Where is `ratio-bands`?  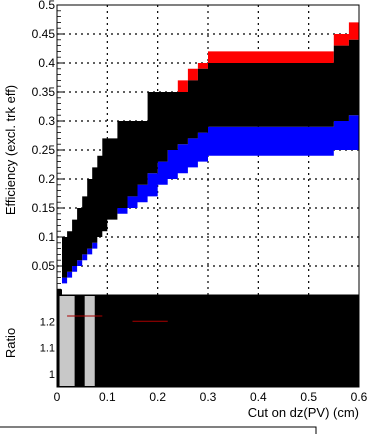 ratio-bands is located at coordinates (113, 341).